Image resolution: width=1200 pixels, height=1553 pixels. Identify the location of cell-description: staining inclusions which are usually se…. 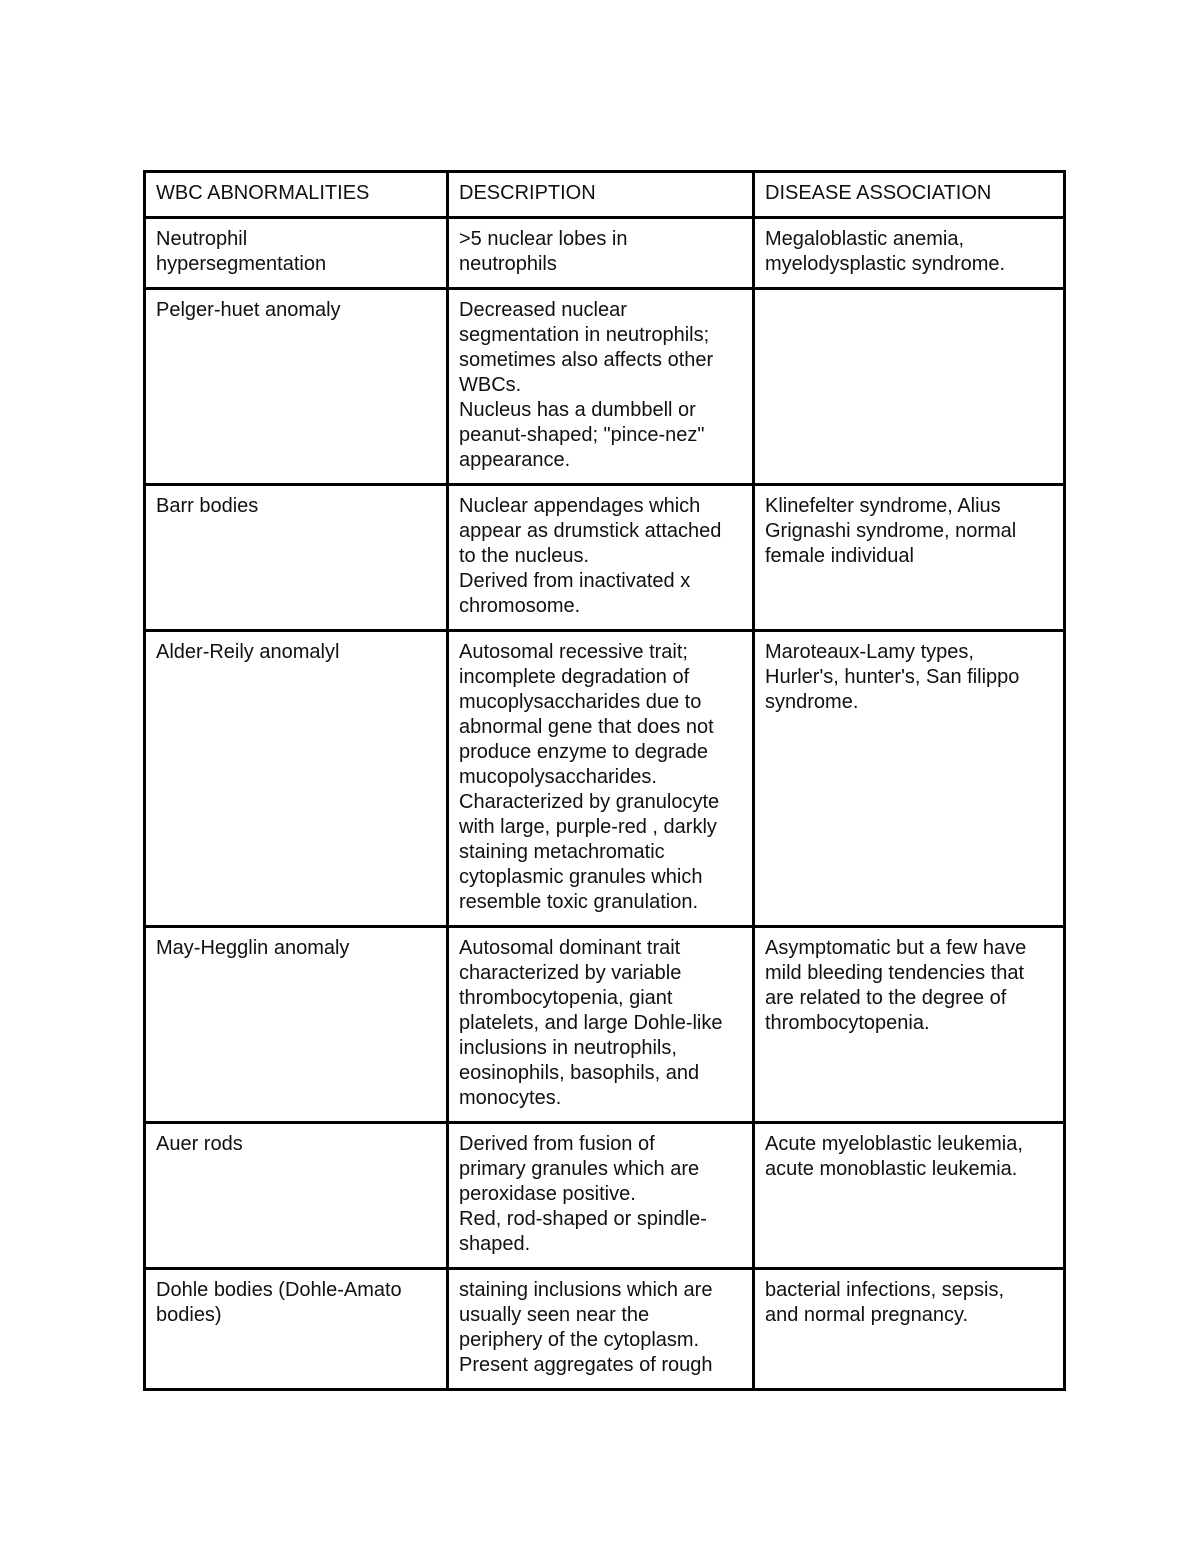
(600, 1329).